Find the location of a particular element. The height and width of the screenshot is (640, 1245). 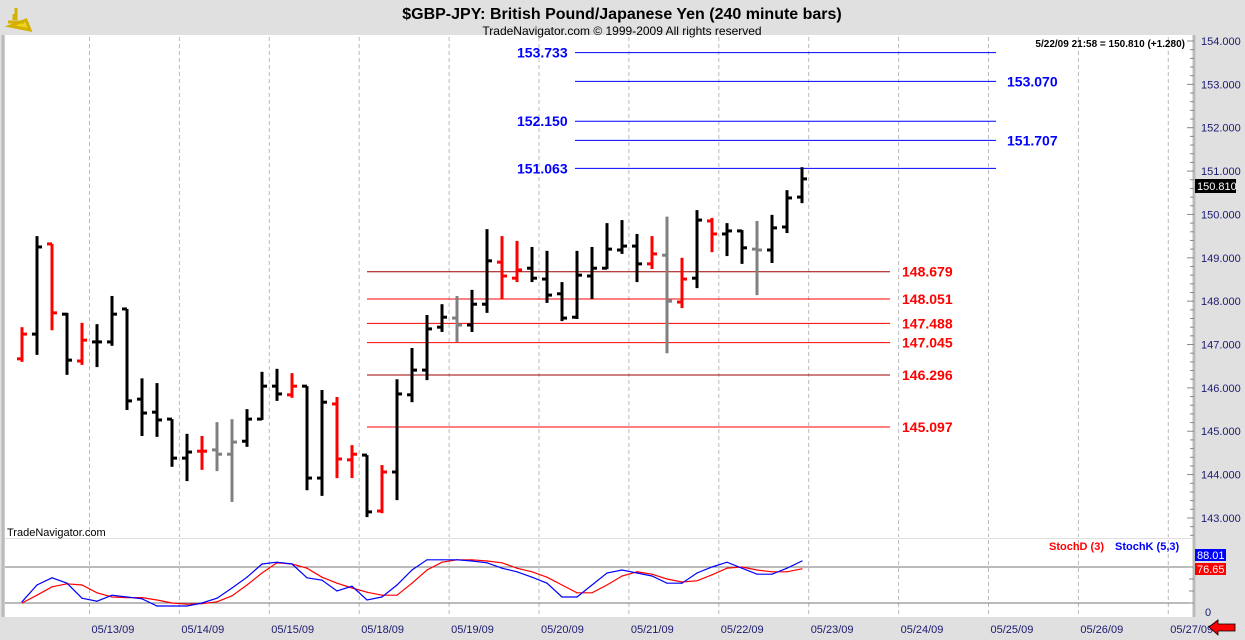

y-tick-label: 148.000 is located at coordinates (1221, 302).